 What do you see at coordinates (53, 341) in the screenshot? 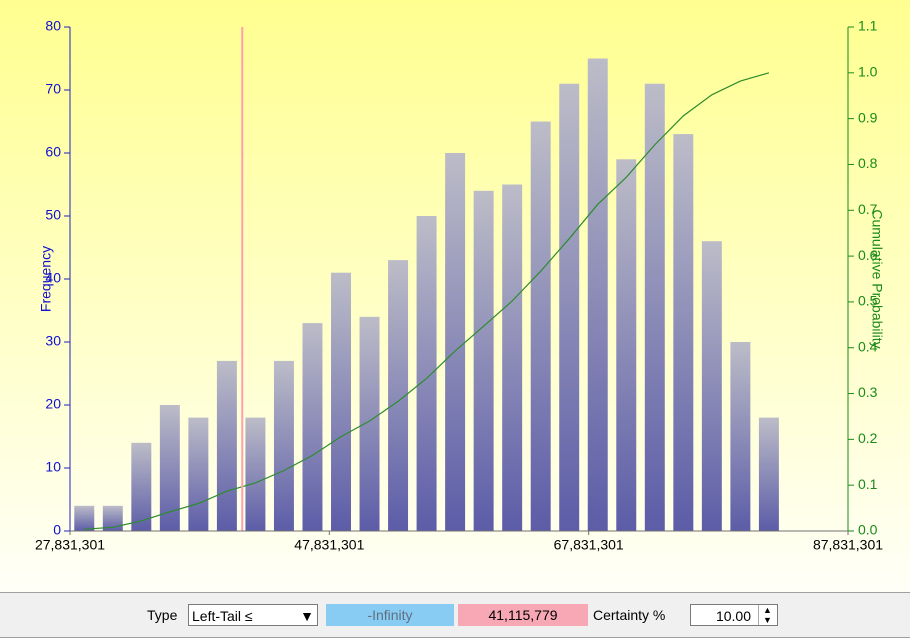
I see `y-tick-label: 30` at bounding box center [53, 341].